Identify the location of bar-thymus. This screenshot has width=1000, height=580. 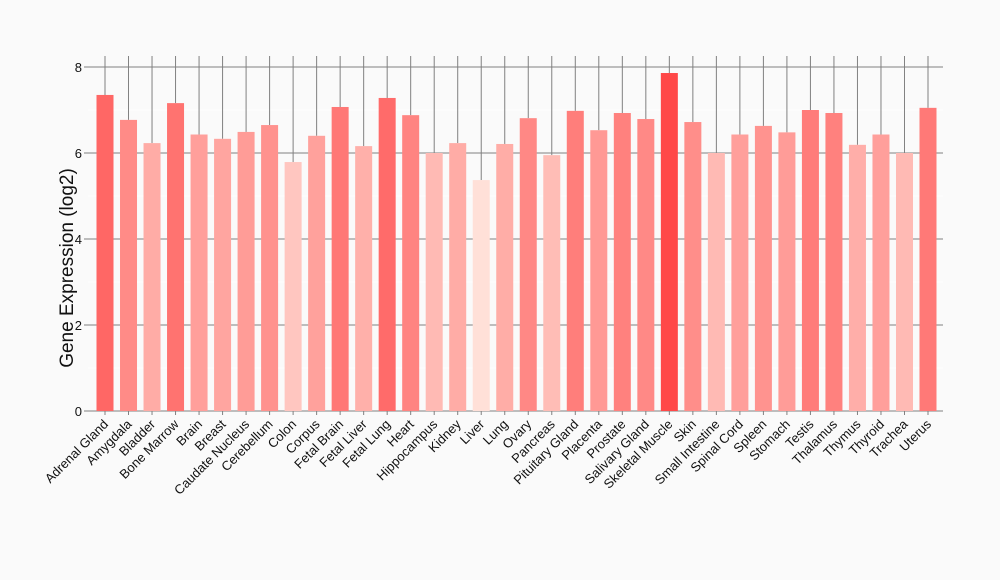
(857, 277).